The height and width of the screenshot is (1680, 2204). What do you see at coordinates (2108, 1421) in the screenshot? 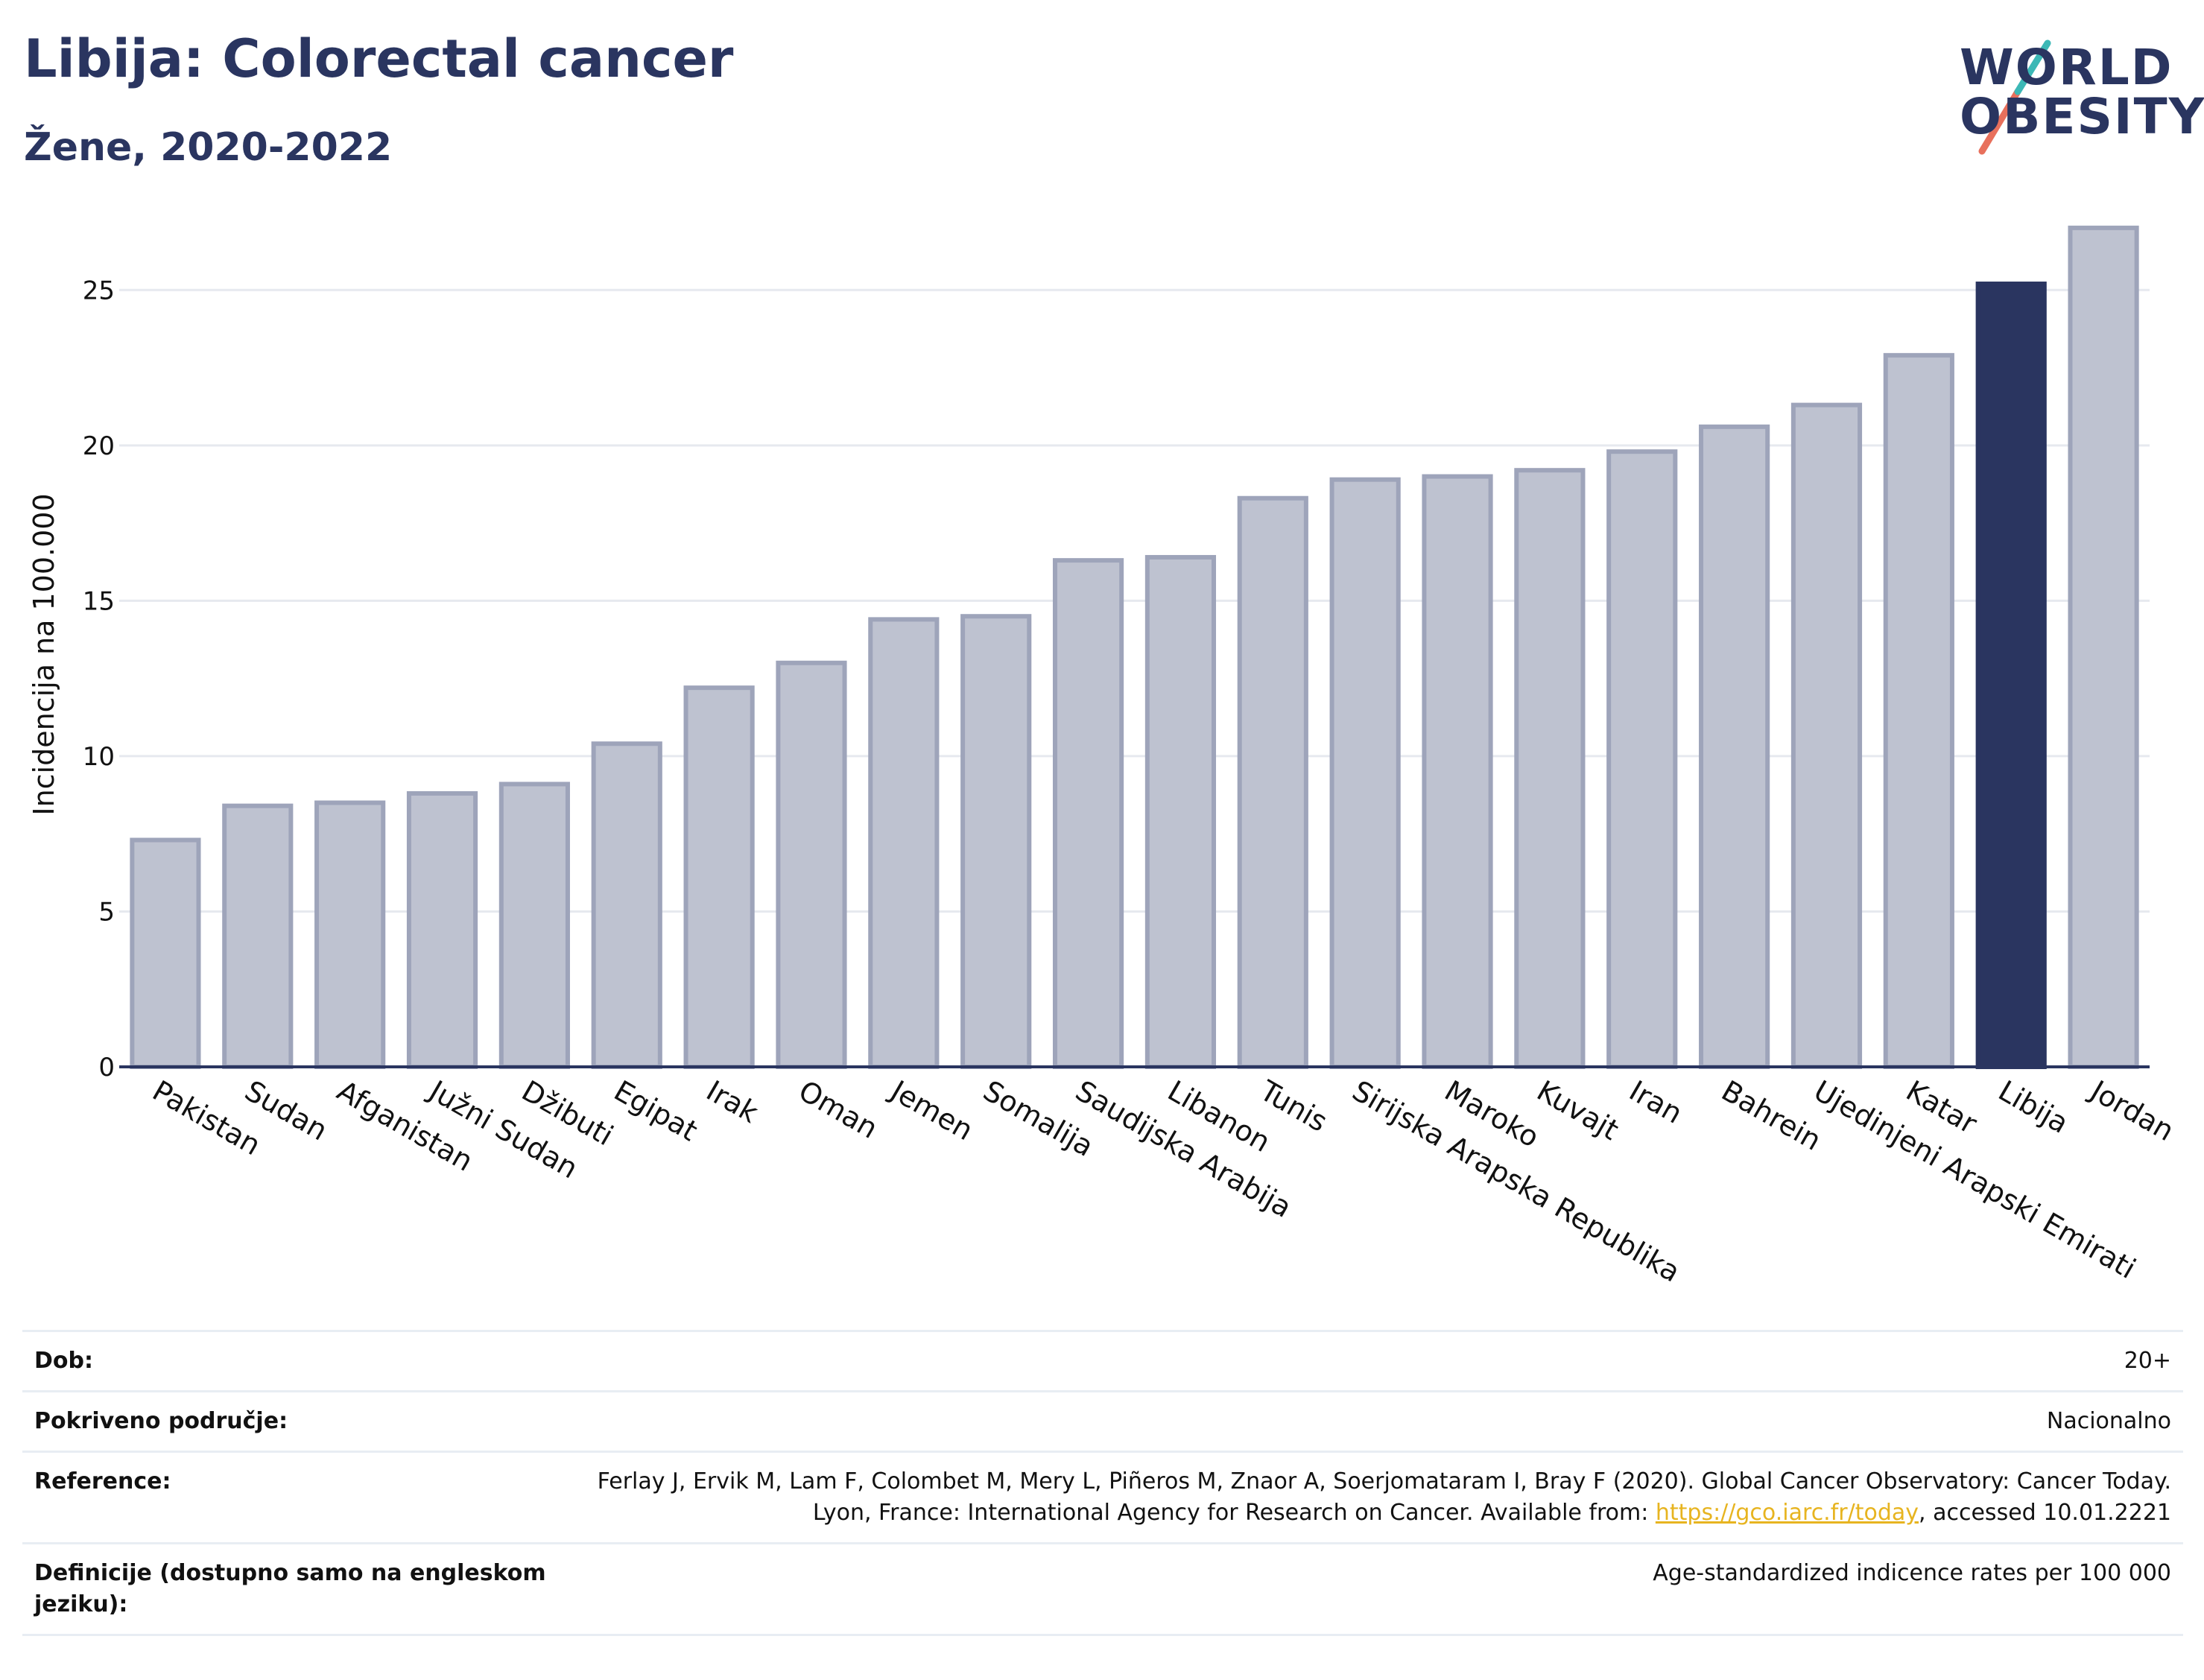
I see `meta-coverage-value: Nacionalno` at bounding box center [2108, 1421].